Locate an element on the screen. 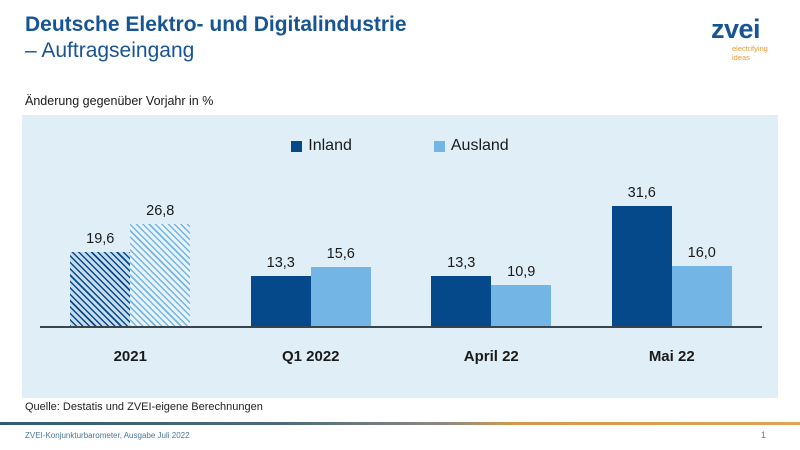  bar-inland-2021: 19,6 is located at coordinates (100, 279).